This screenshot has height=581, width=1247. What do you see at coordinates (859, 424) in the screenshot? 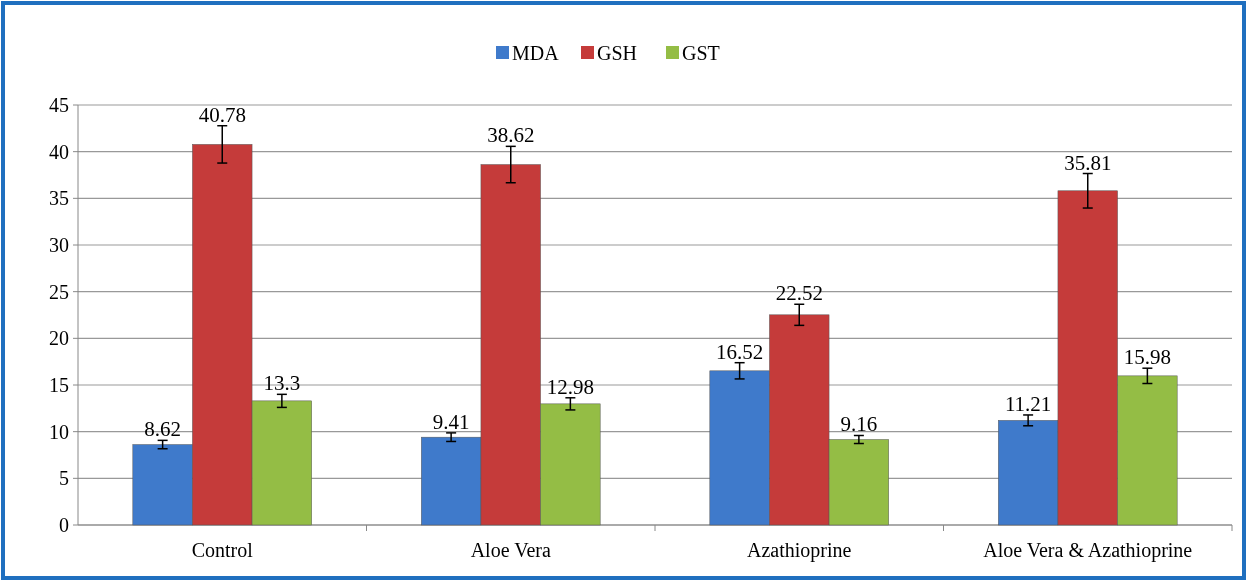
I see `data-label: 9.16` at bounding box center [859, 424].